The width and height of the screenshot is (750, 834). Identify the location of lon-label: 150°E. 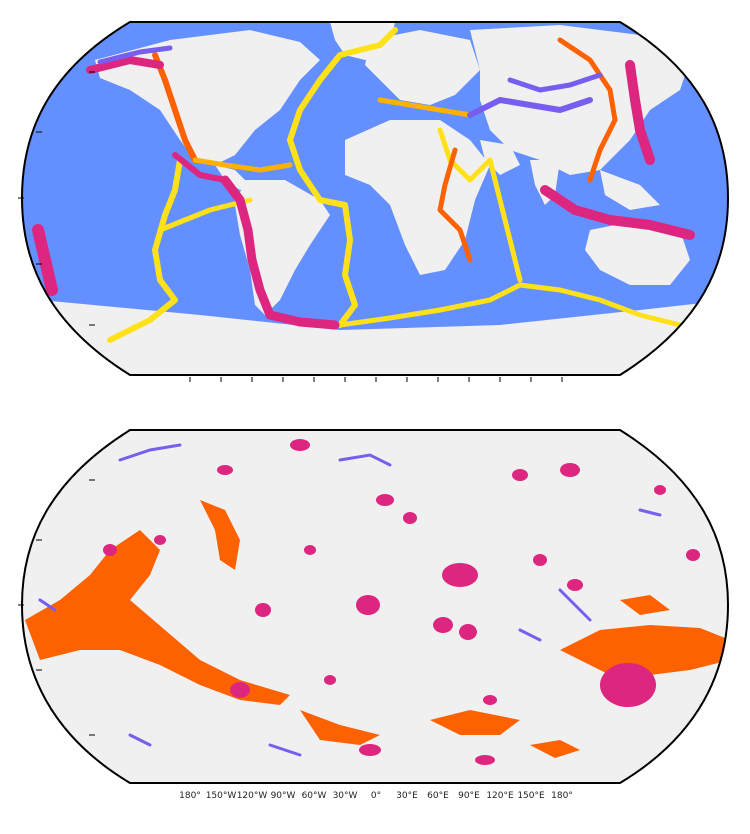
(531, 796).